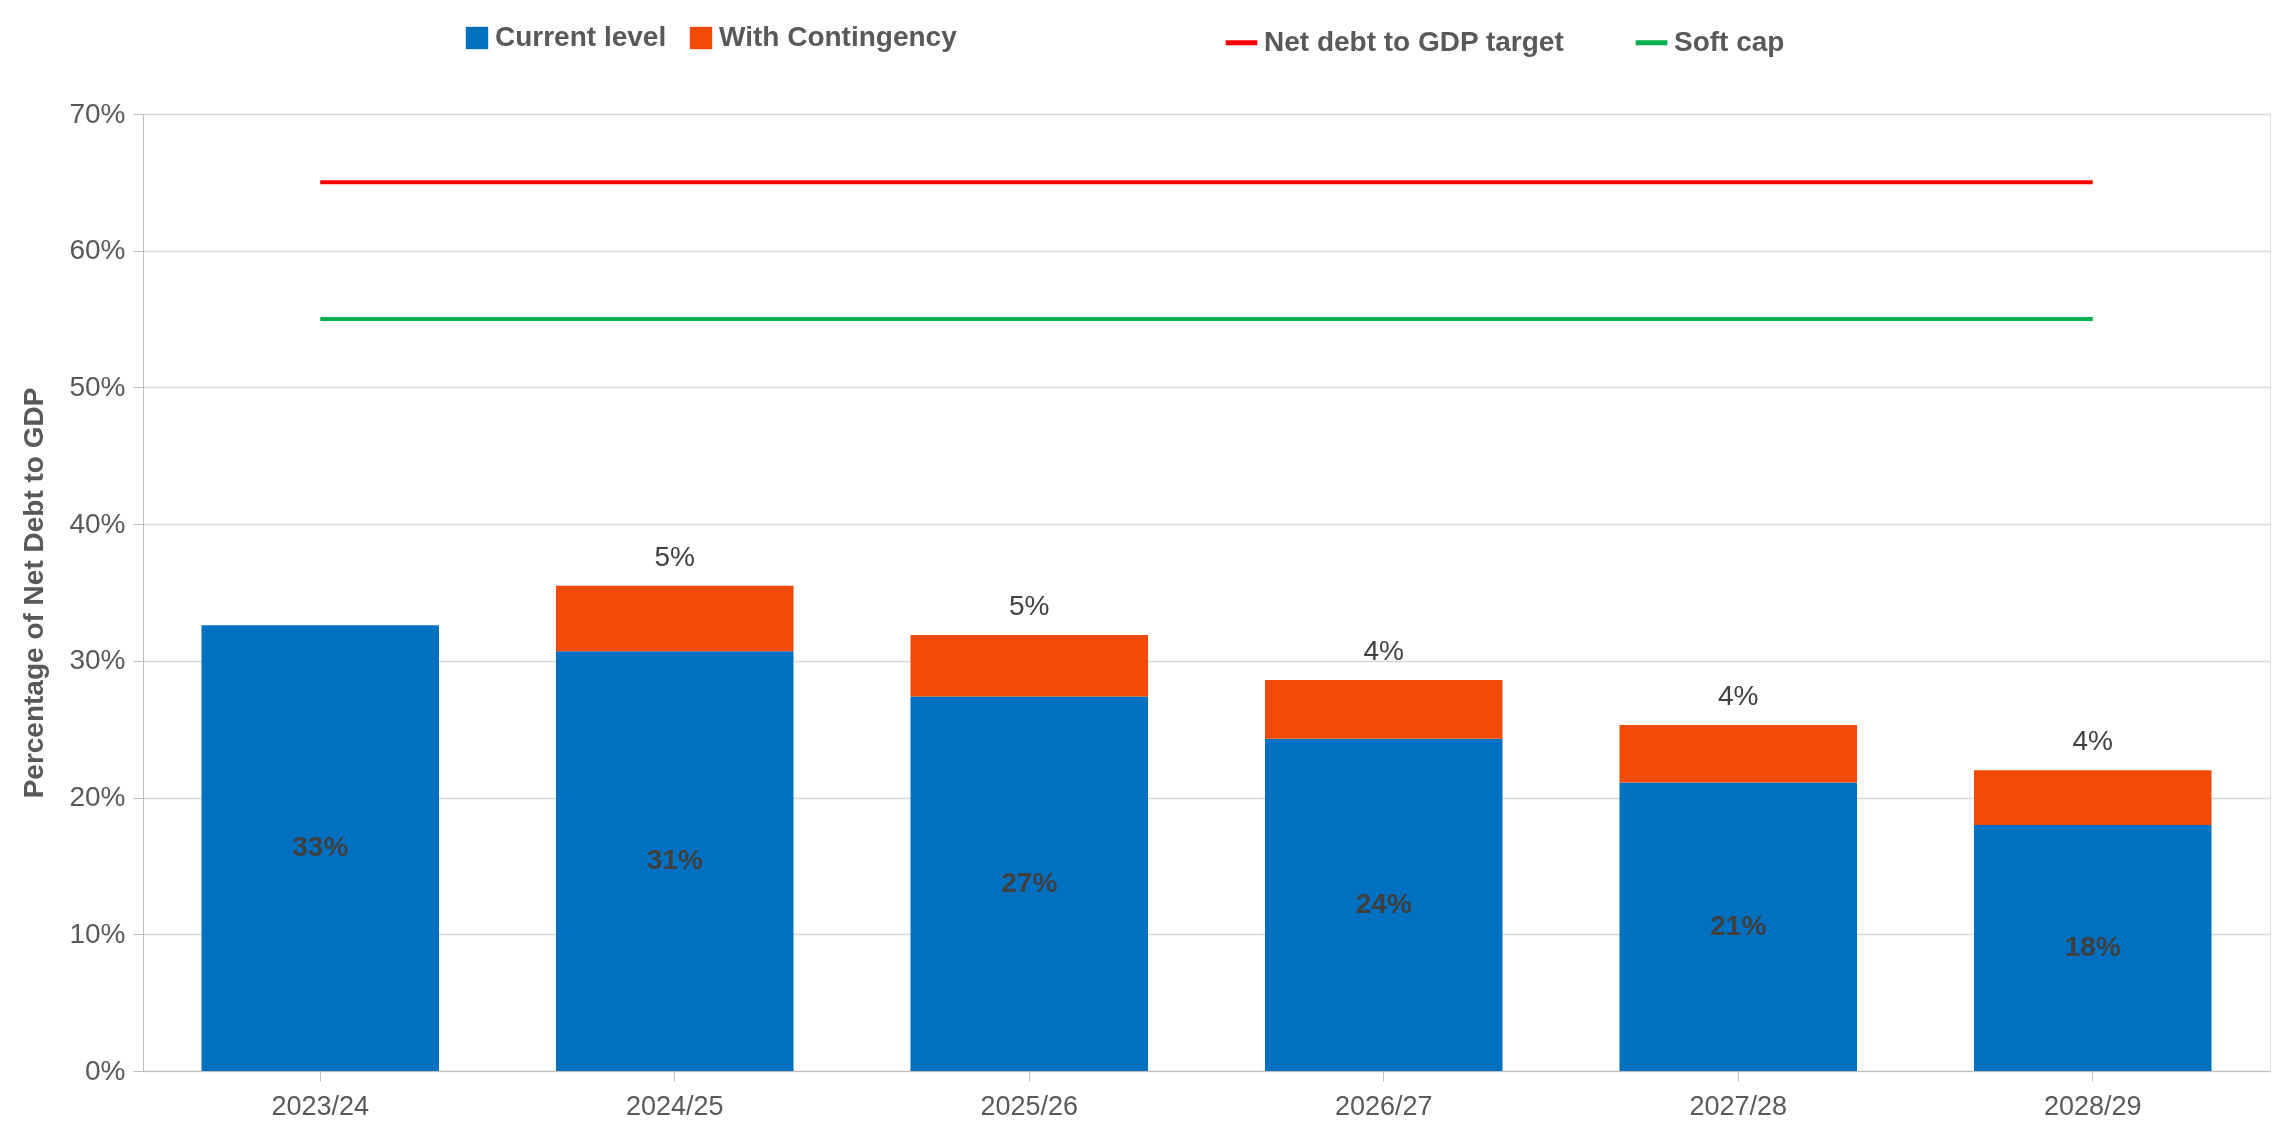  I want to click on y-tick-label: 0%, so click(105, 1070).